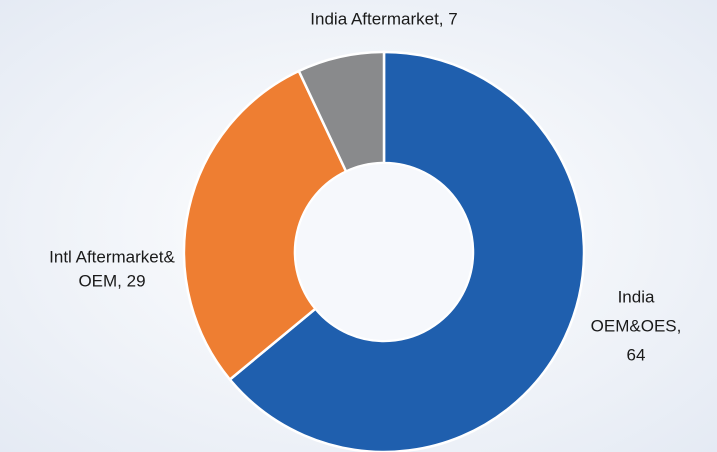  Describe the element at coordinates (636, 296) in the screenshot. I see `data-label: India` at that location.